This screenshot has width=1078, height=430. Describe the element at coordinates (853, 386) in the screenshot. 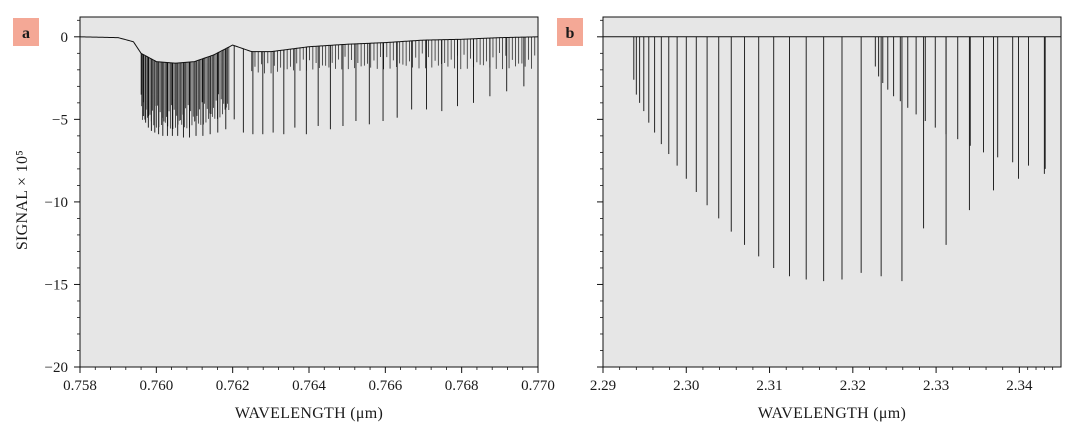

I see `x-tick-label: 2.32` at that location.